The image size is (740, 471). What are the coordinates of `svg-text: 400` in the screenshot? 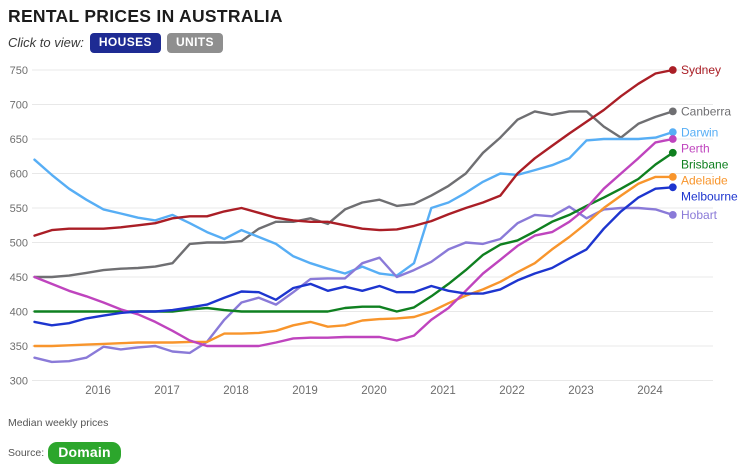 It's located at (19, 312).